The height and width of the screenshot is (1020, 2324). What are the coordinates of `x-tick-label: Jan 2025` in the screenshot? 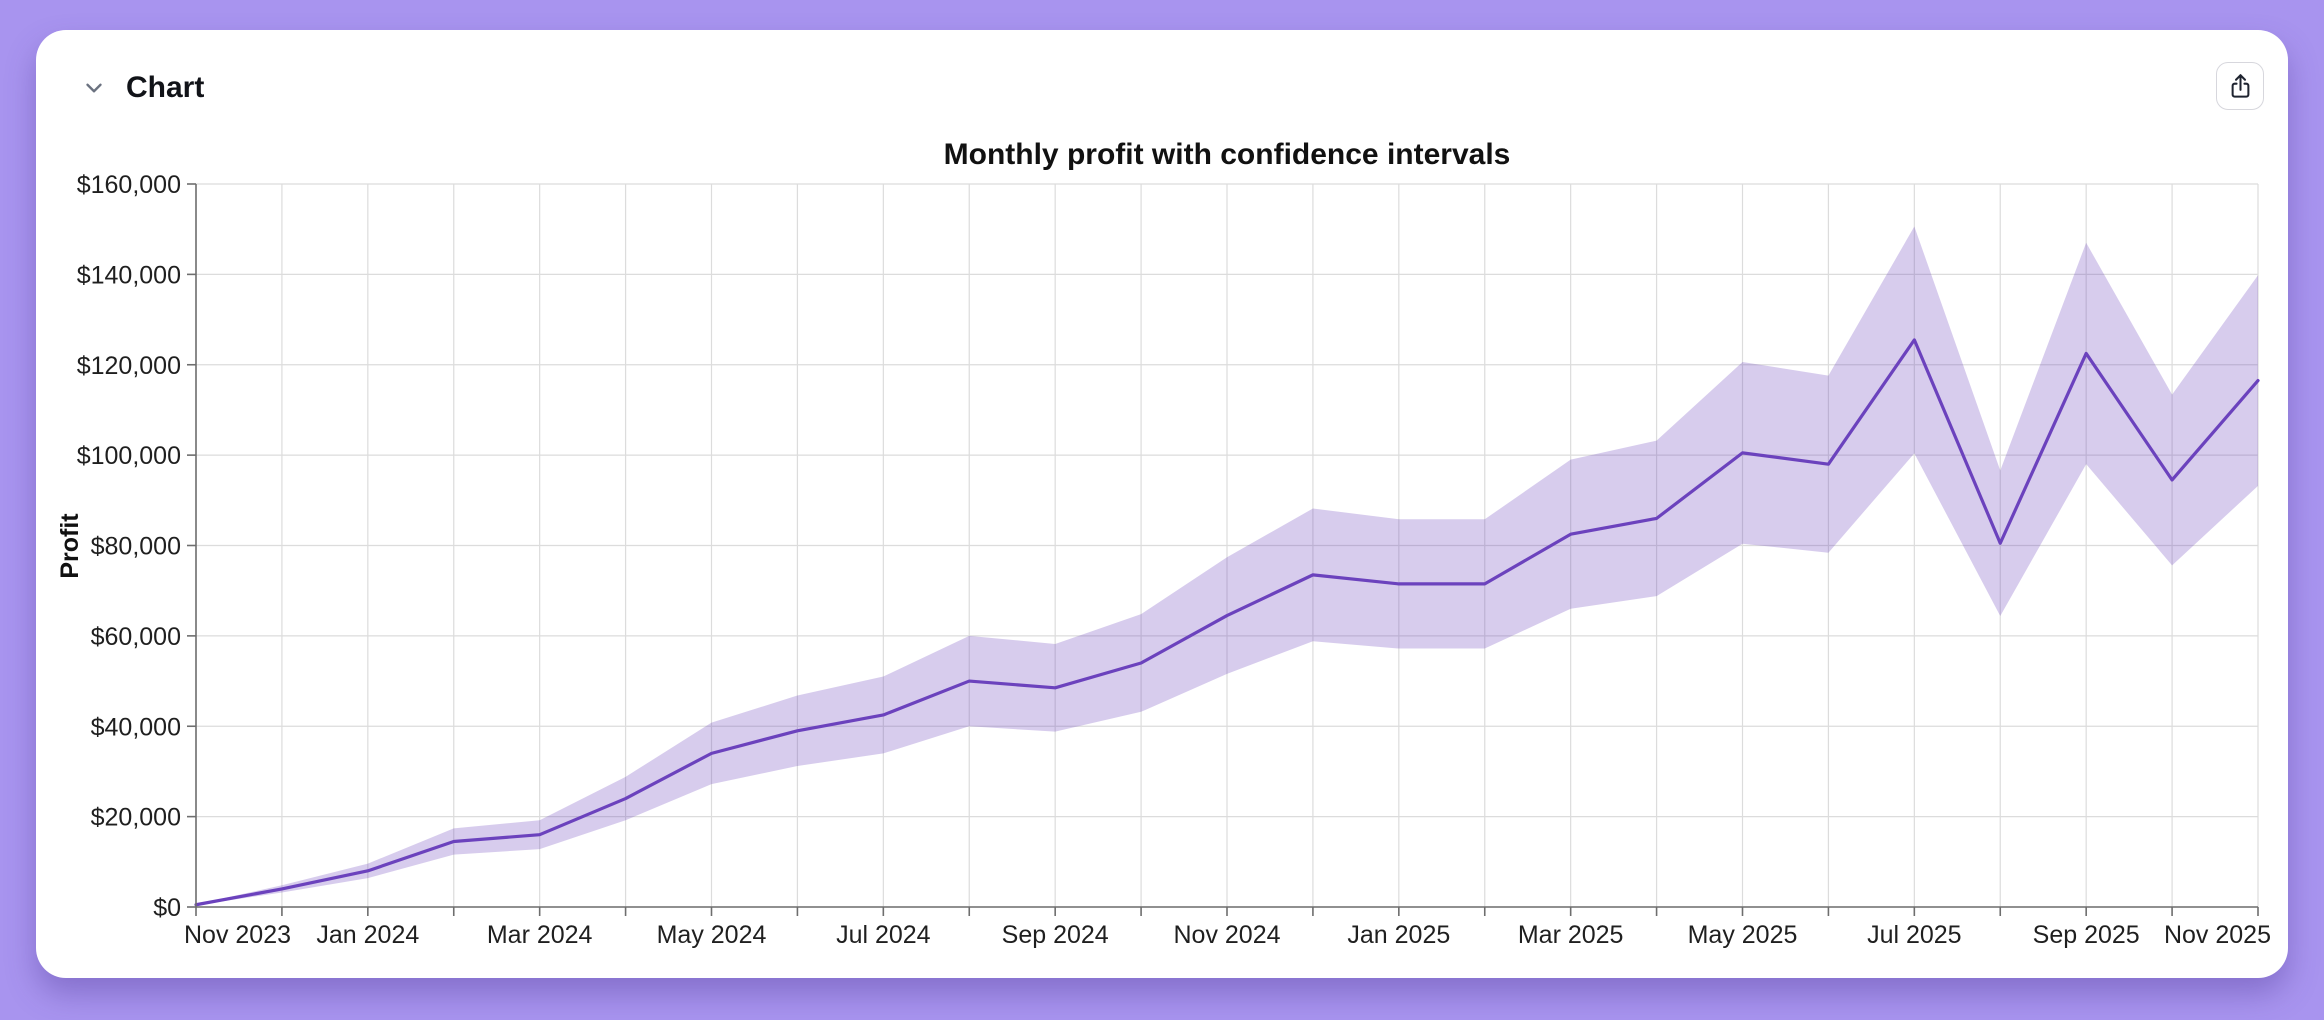 It's located at (1398, 935).